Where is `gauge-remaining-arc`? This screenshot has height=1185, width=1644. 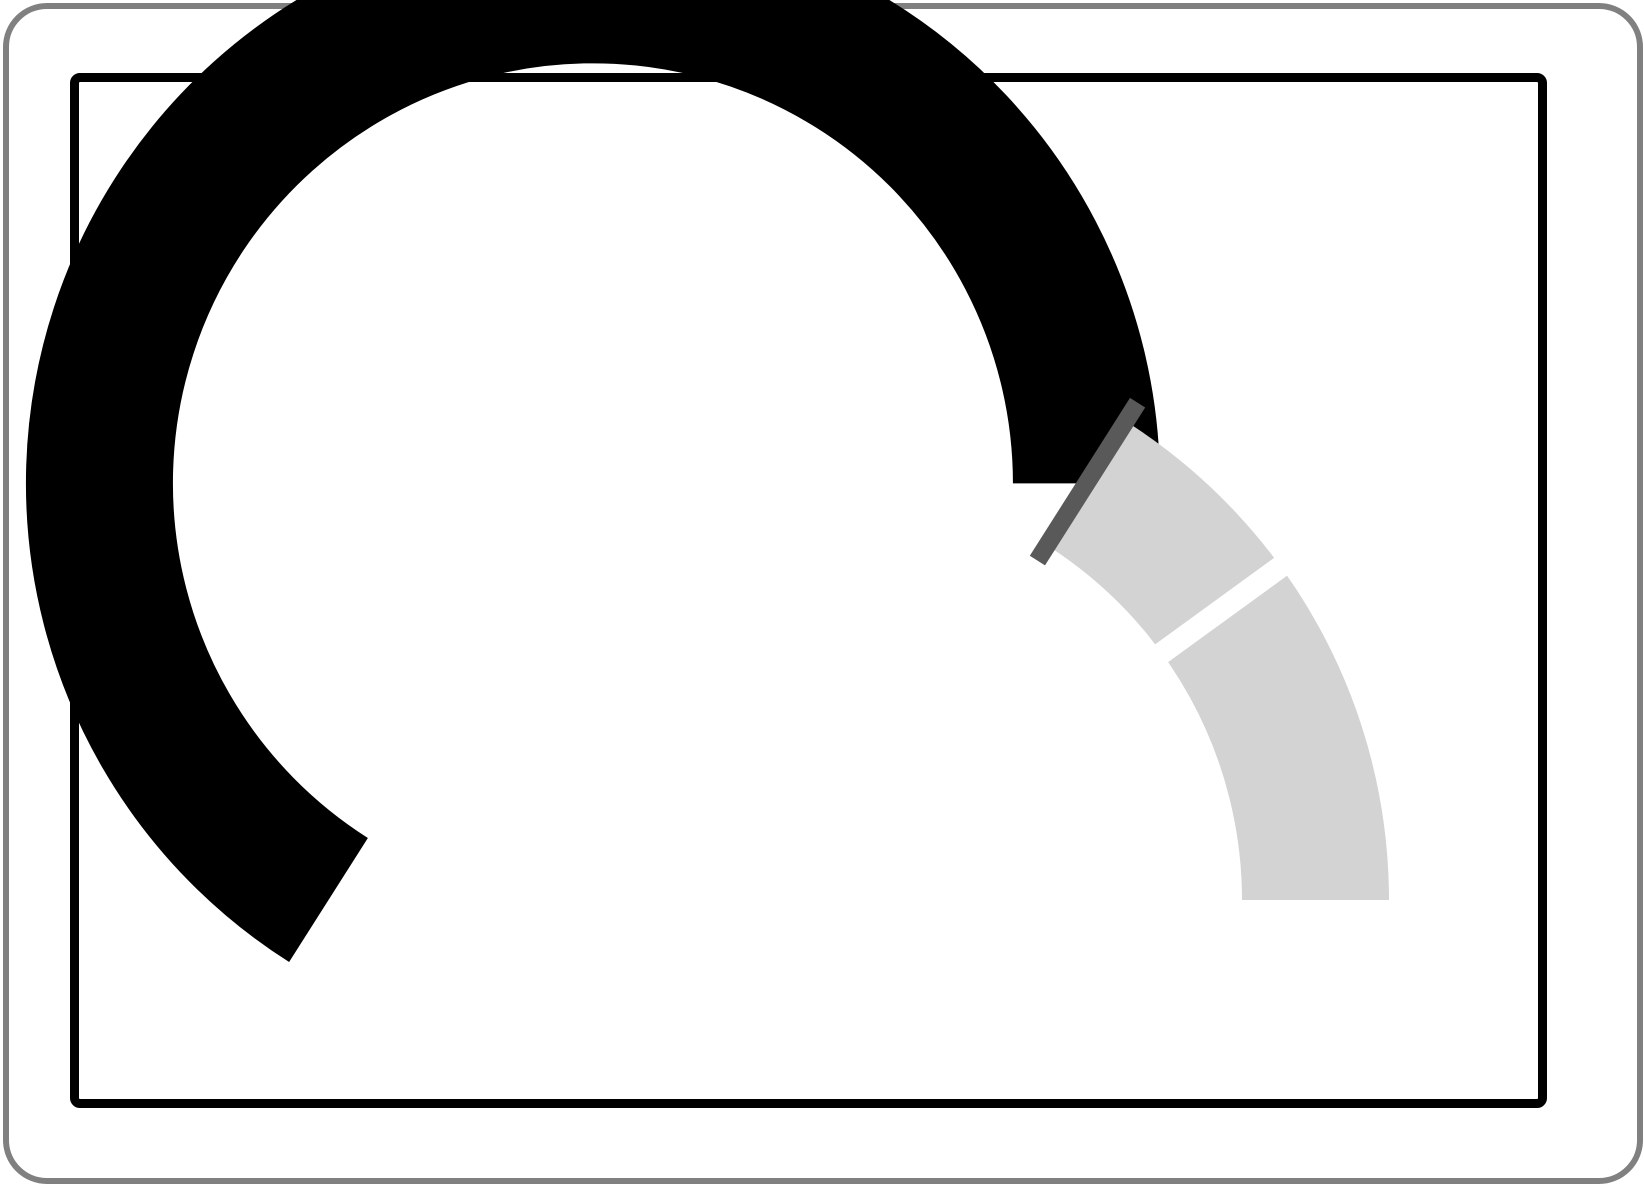
gauge-remaining-arc is located at coordinates (1217, 661).